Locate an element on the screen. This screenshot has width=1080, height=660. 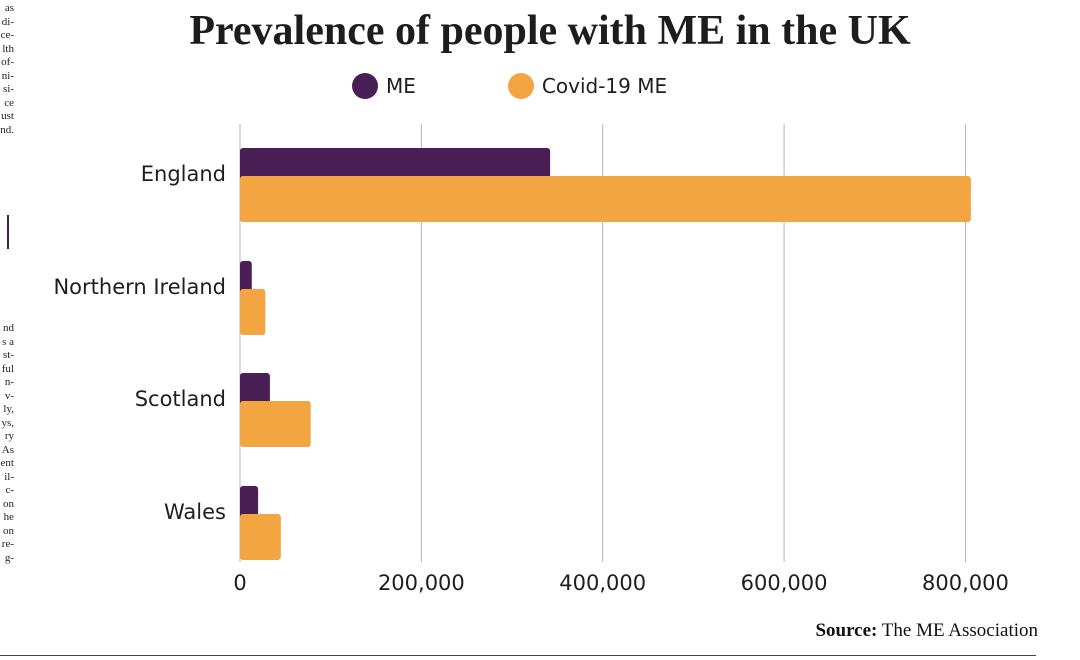
x-tick-label-400000: 400,000 is located at coordinates (602, 583).